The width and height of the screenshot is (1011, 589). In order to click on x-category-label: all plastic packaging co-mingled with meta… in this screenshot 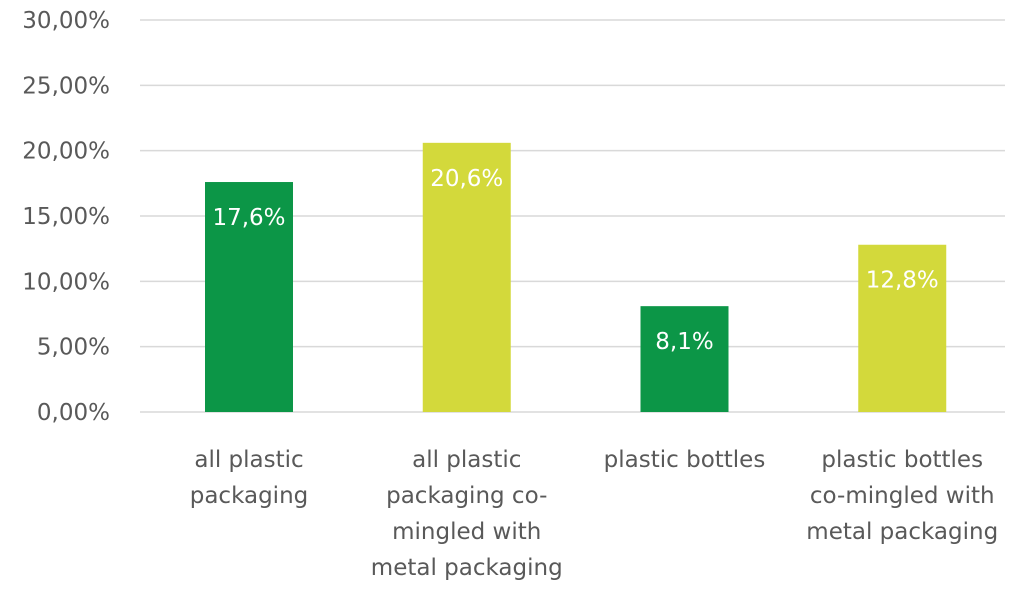, I will do `click(467, 514)`.